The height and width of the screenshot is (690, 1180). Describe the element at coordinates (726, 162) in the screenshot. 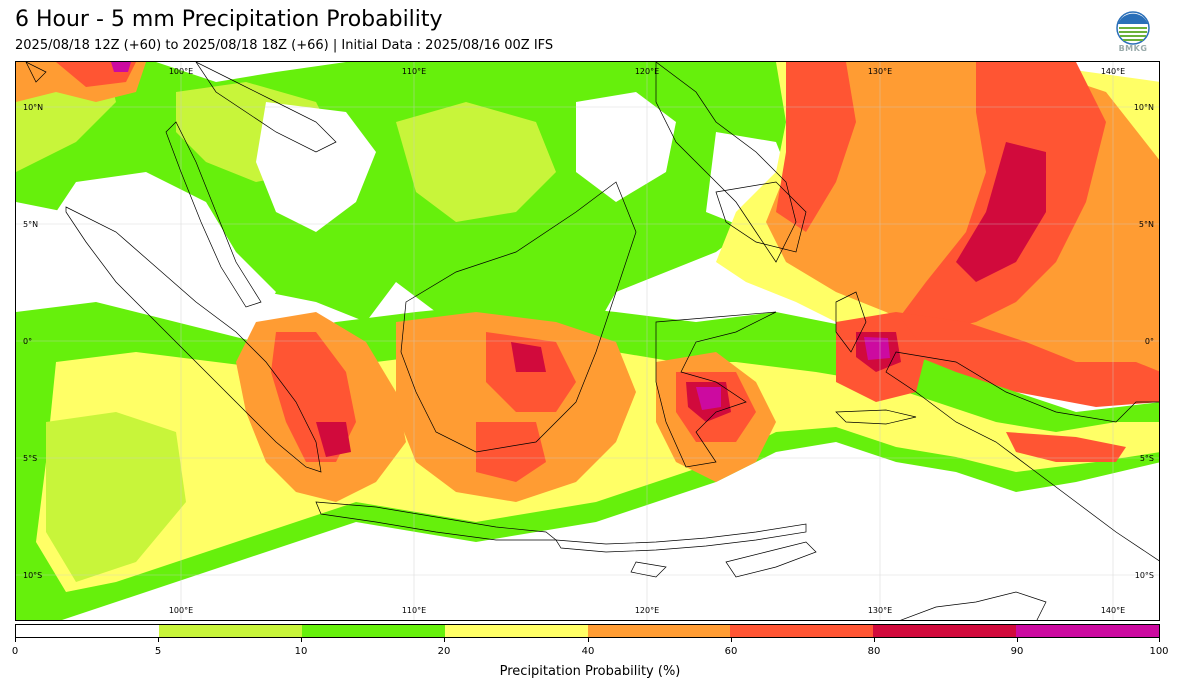

I see `philippines-coast` at that location.